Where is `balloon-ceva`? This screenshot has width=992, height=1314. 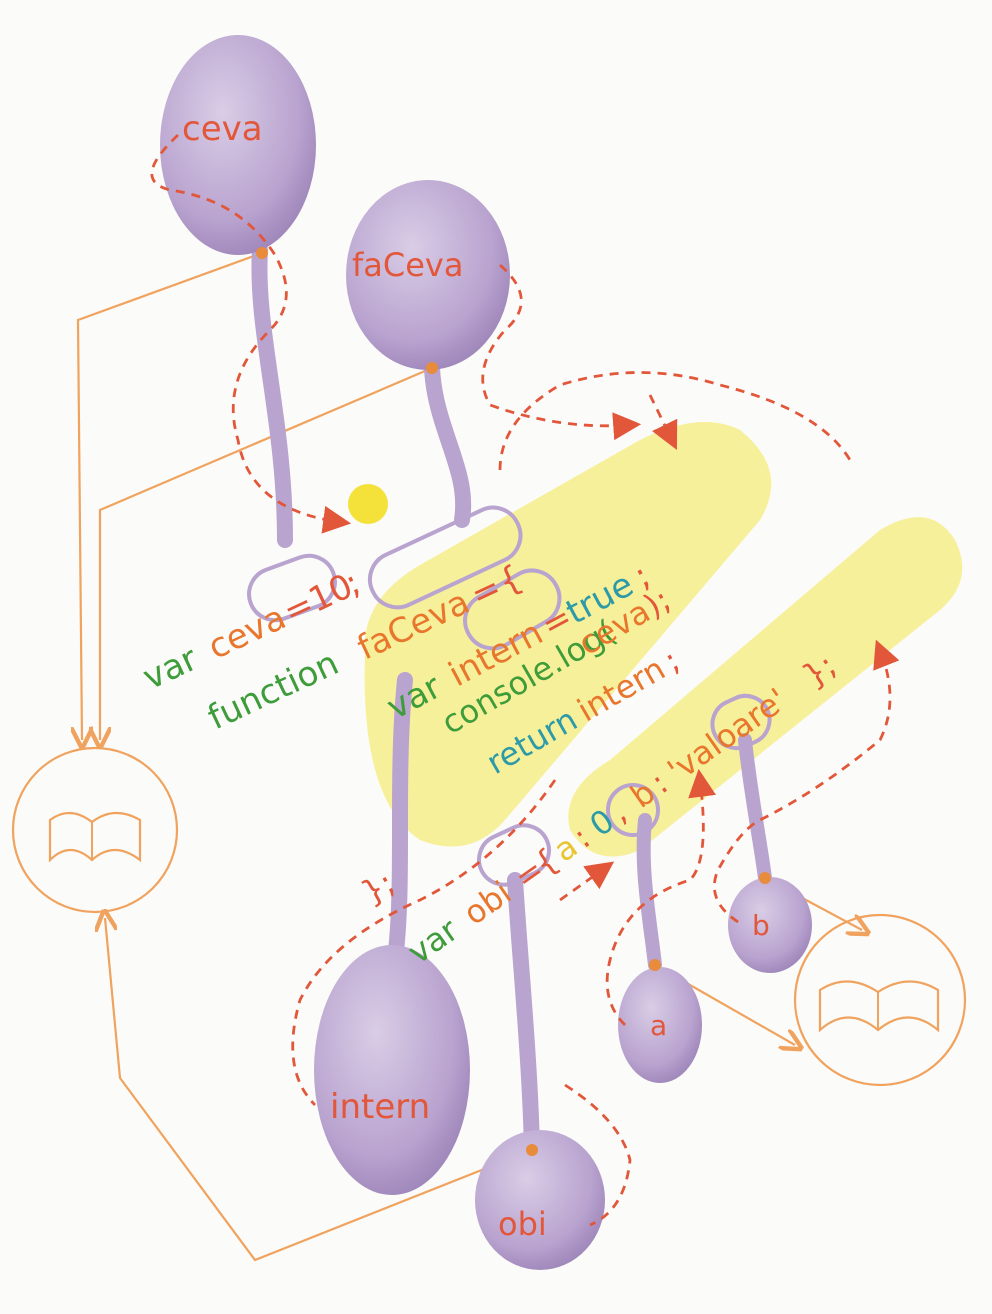
balloon-ceva is located at coordinates (238, 291).